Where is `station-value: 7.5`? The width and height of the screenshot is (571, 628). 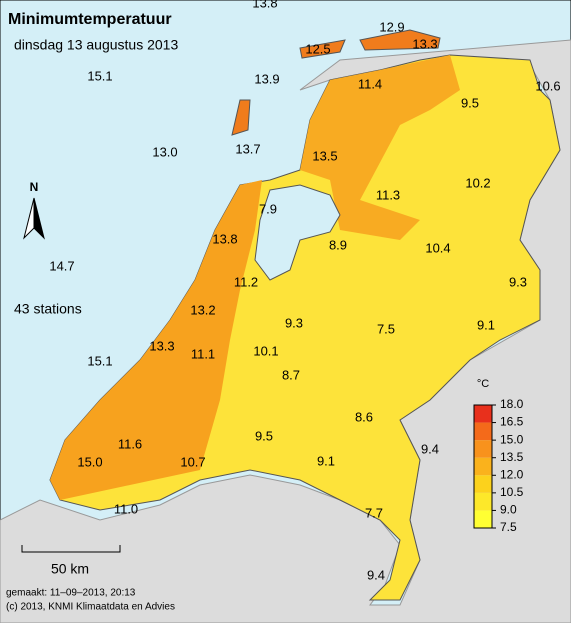
station-value: 7.5 is located at coordinates (386, 328).